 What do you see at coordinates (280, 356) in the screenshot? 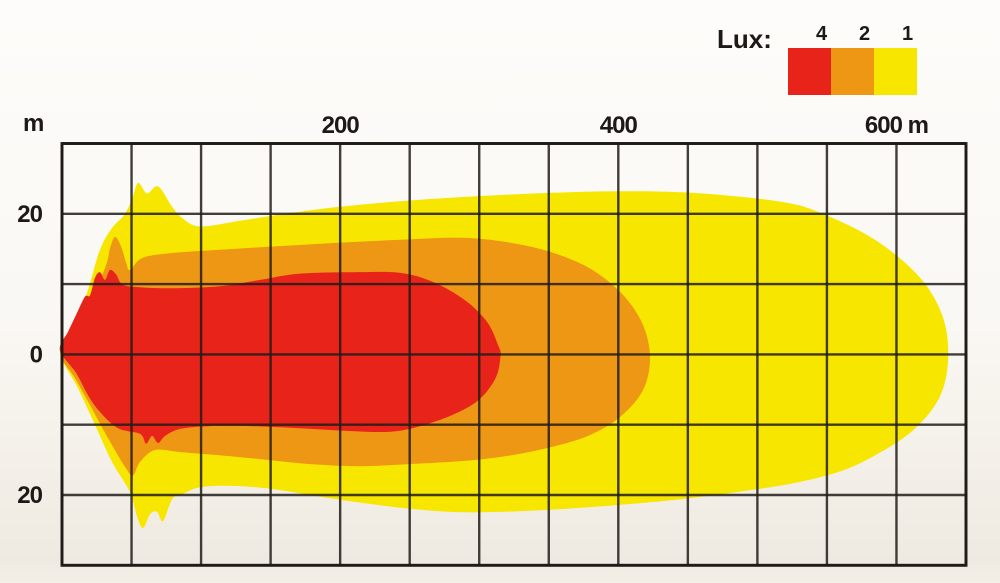
I see `beam-contour-4-lux` at bounding box center [280, 356].